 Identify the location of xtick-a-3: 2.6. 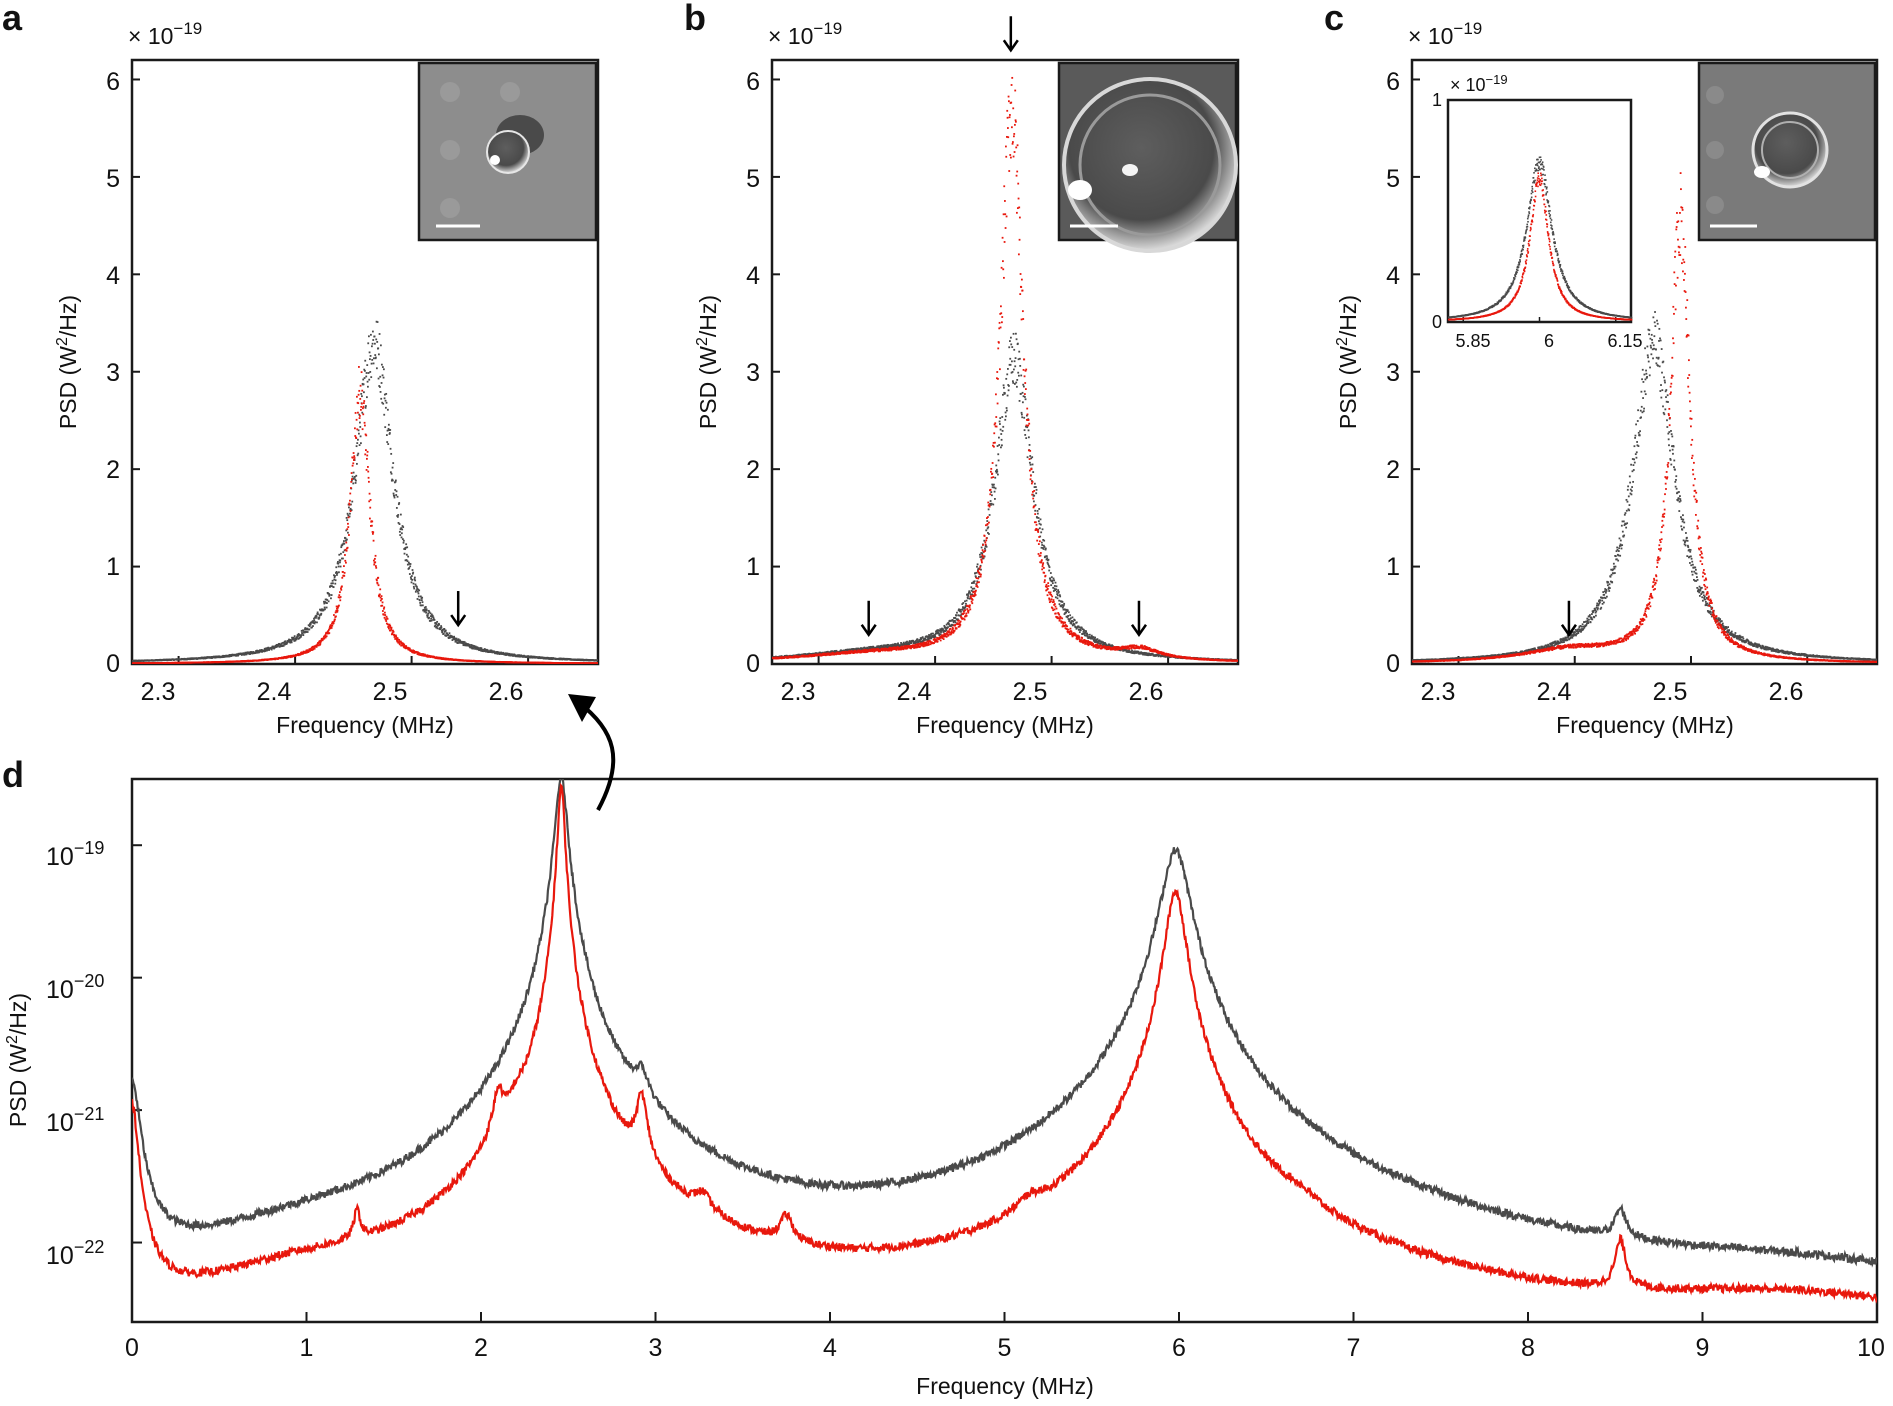
(506, 692).